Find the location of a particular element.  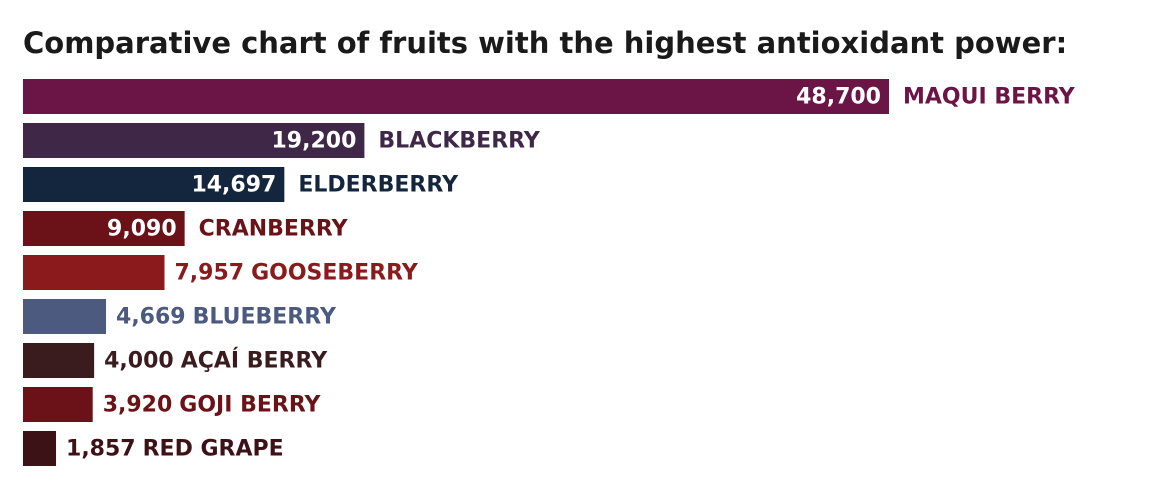

category-label: CRANBERRY is located at coordinates (274, 229).